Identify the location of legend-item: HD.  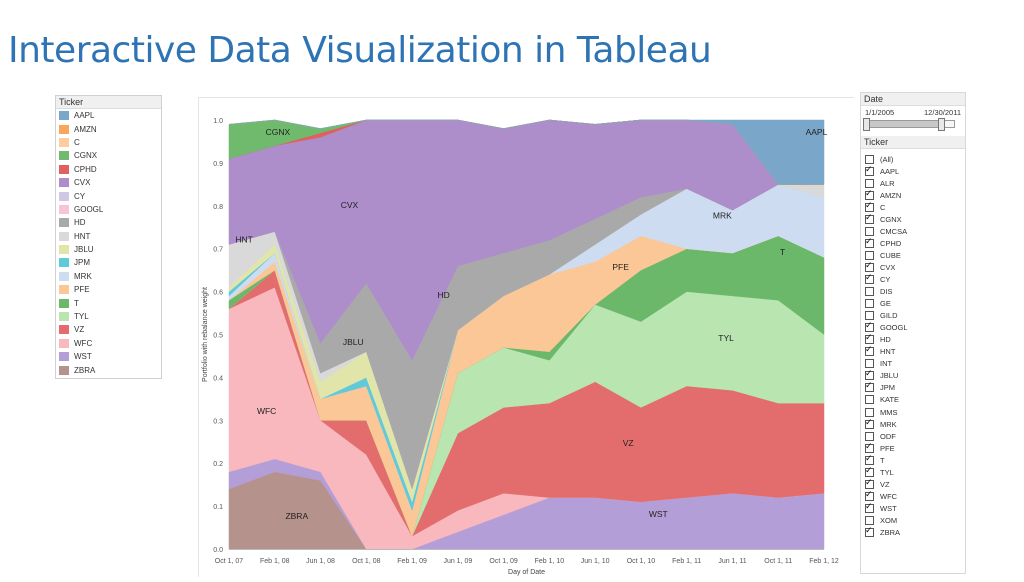
(108, 222).